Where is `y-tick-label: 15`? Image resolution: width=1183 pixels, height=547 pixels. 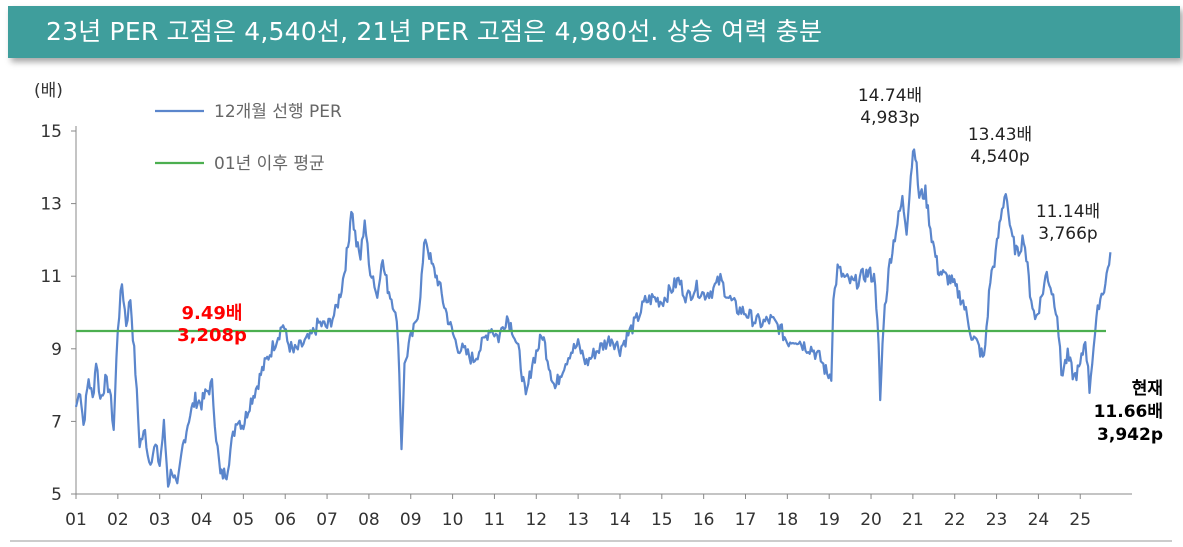
y-tick-label: 15 is located at coordinates (51, 132).